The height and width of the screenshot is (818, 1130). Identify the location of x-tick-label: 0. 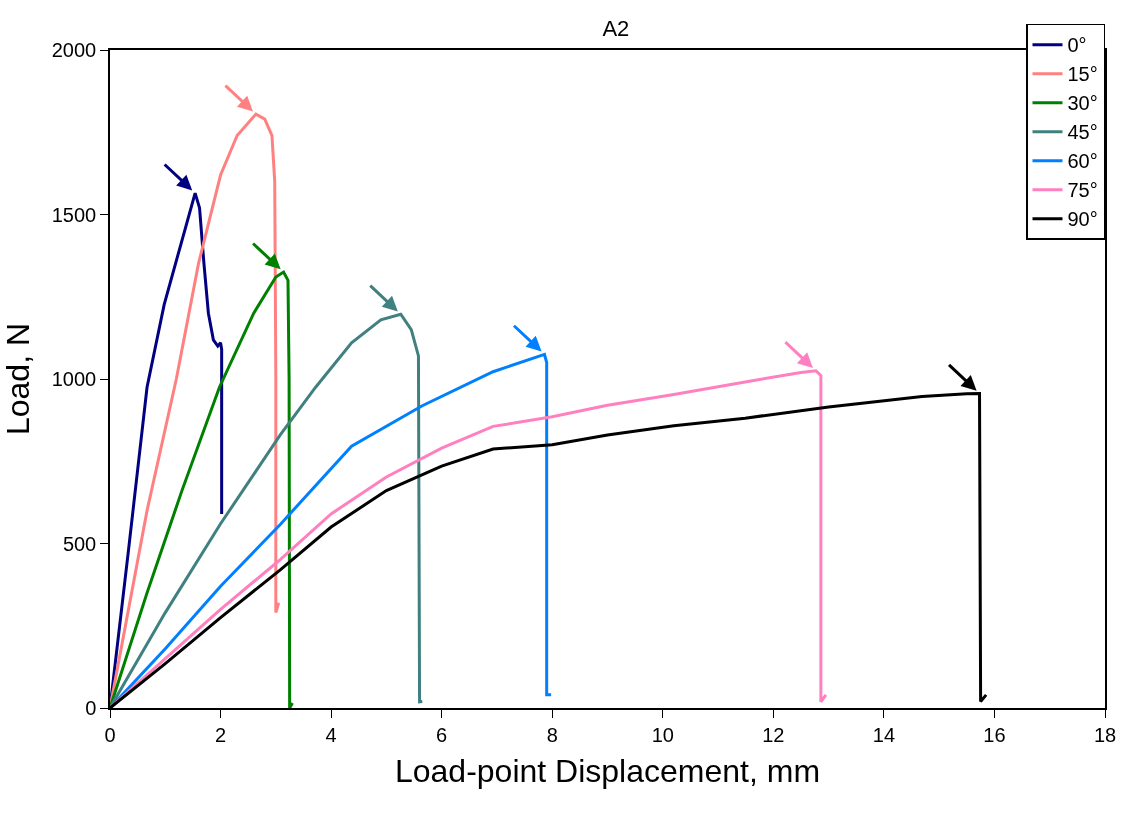
(110, 734).